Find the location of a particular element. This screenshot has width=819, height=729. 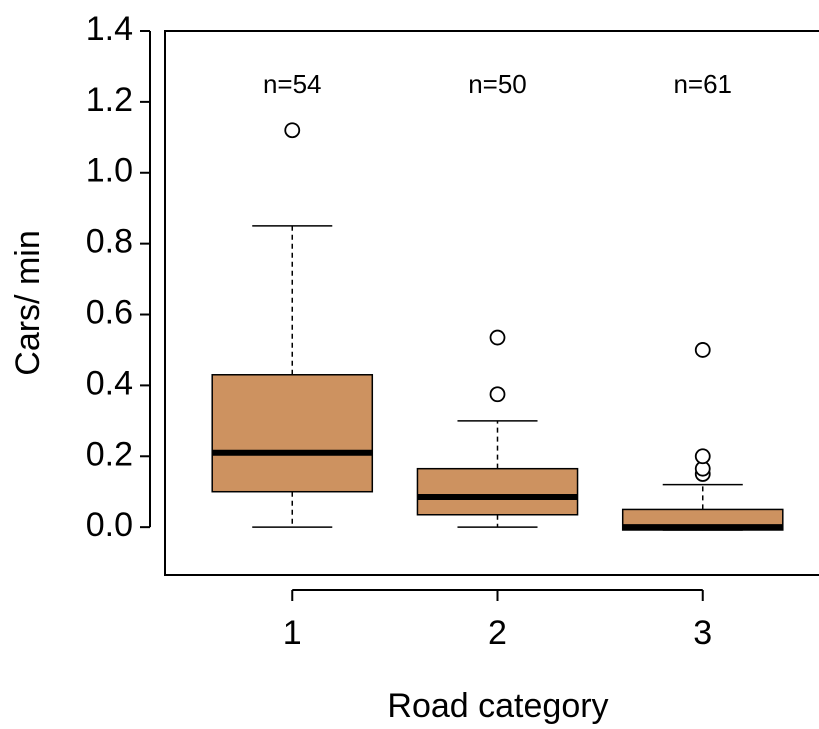

y-tick-label: 1.4 is located at coordinates (109, 29).